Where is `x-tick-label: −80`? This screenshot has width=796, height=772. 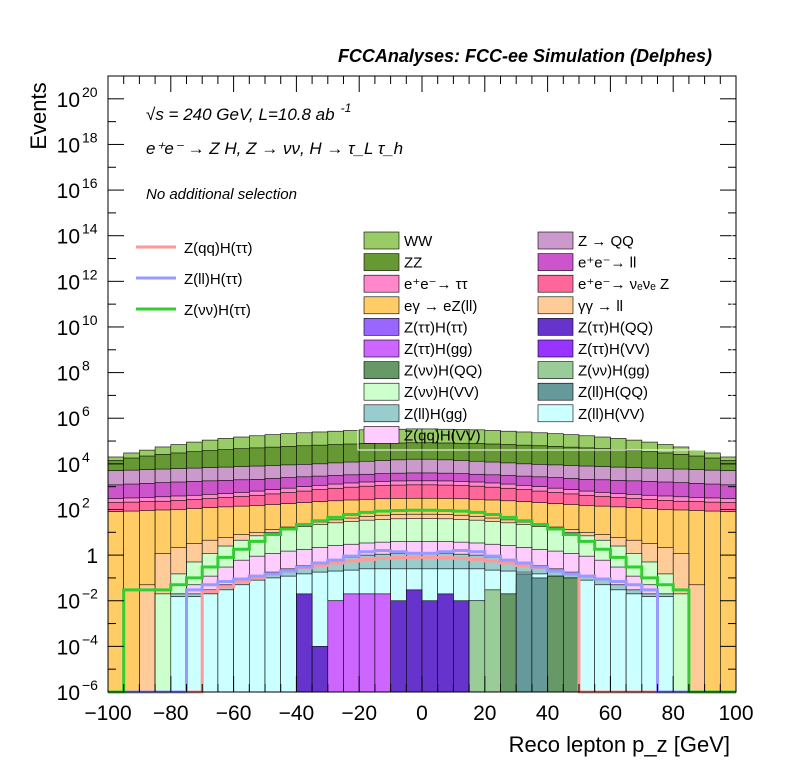
x-tick-label: −80 is located at coordinates (171, 713).